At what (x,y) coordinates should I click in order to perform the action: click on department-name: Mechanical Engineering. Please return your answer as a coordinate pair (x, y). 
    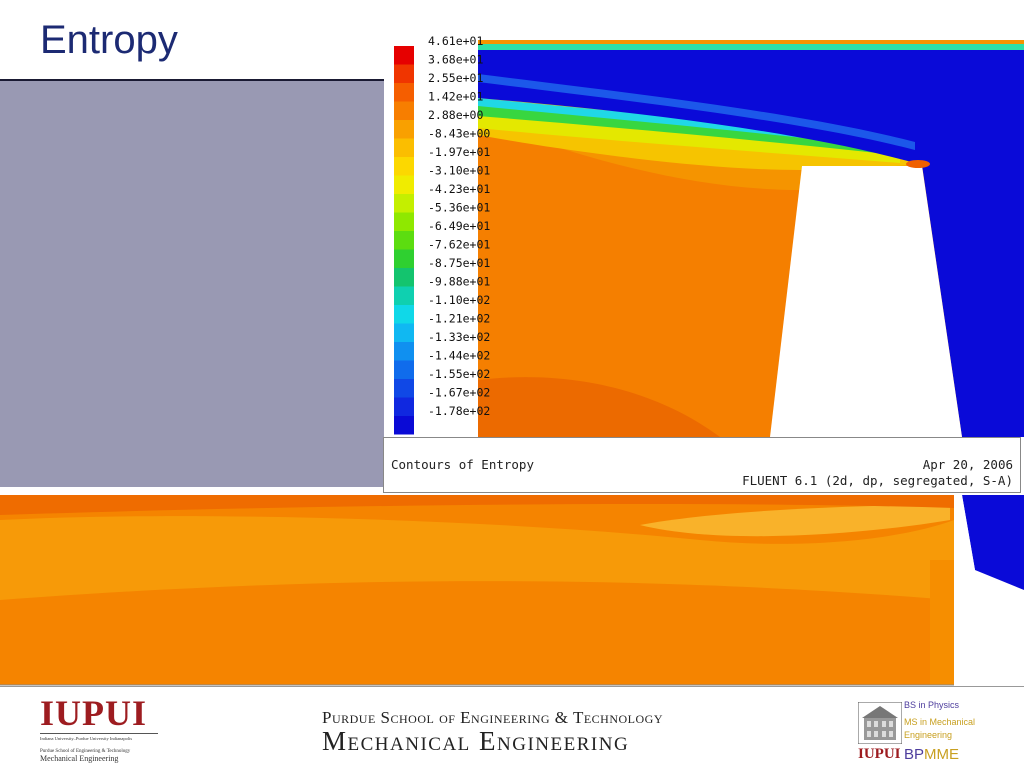
    Looking at the image, I should click on (476, 741).